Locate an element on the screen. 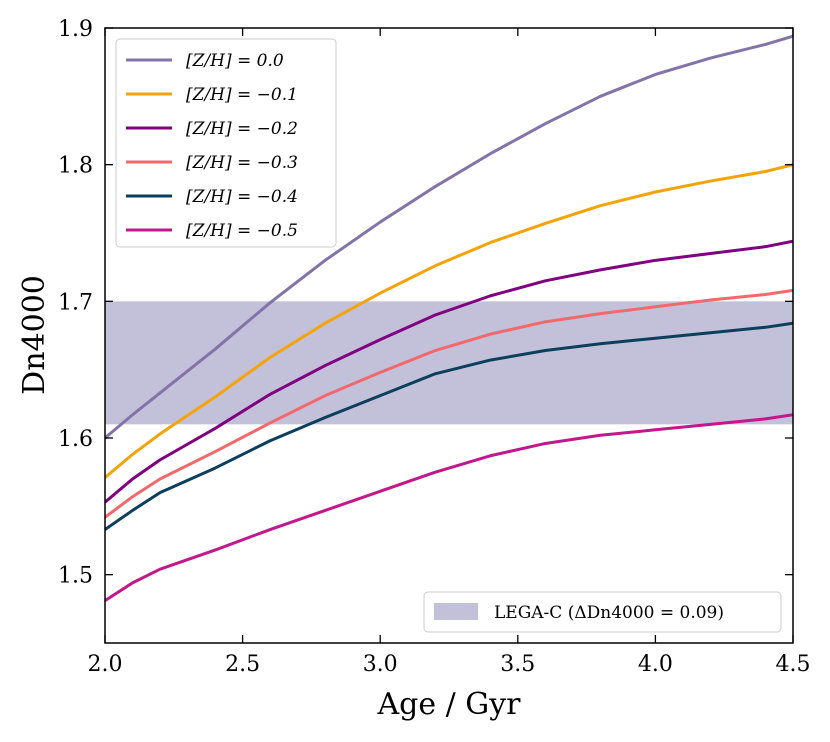 The image size is (830, 742). x-tick-label: 3.0 is located at coordinates (380, 664).